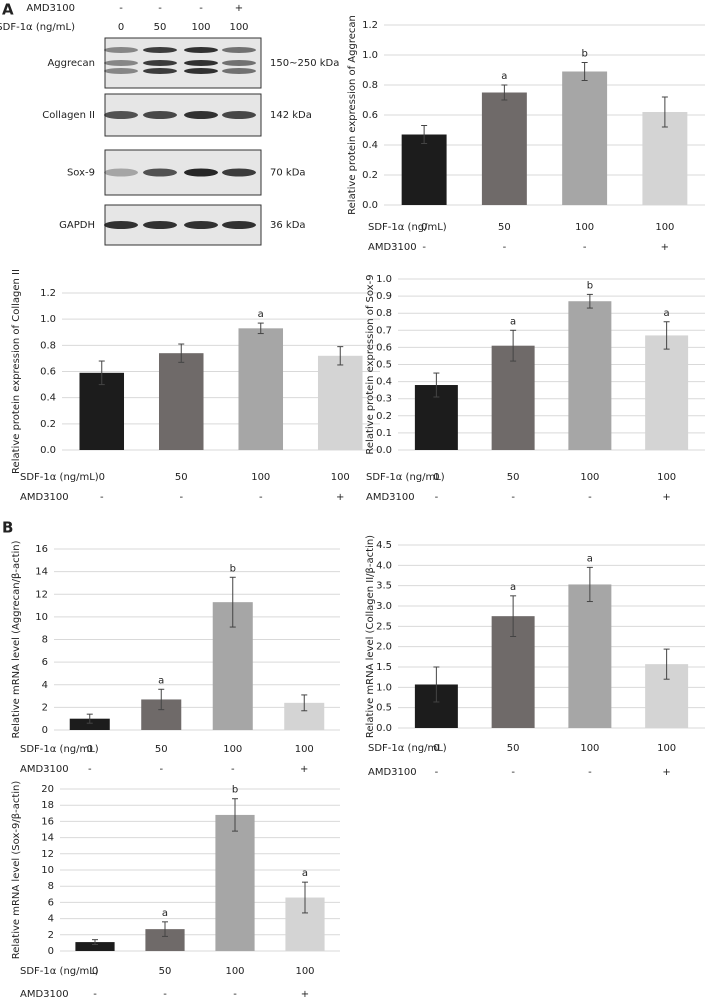  I want to click on y-tick-label: 0.5, so click(384, 365).